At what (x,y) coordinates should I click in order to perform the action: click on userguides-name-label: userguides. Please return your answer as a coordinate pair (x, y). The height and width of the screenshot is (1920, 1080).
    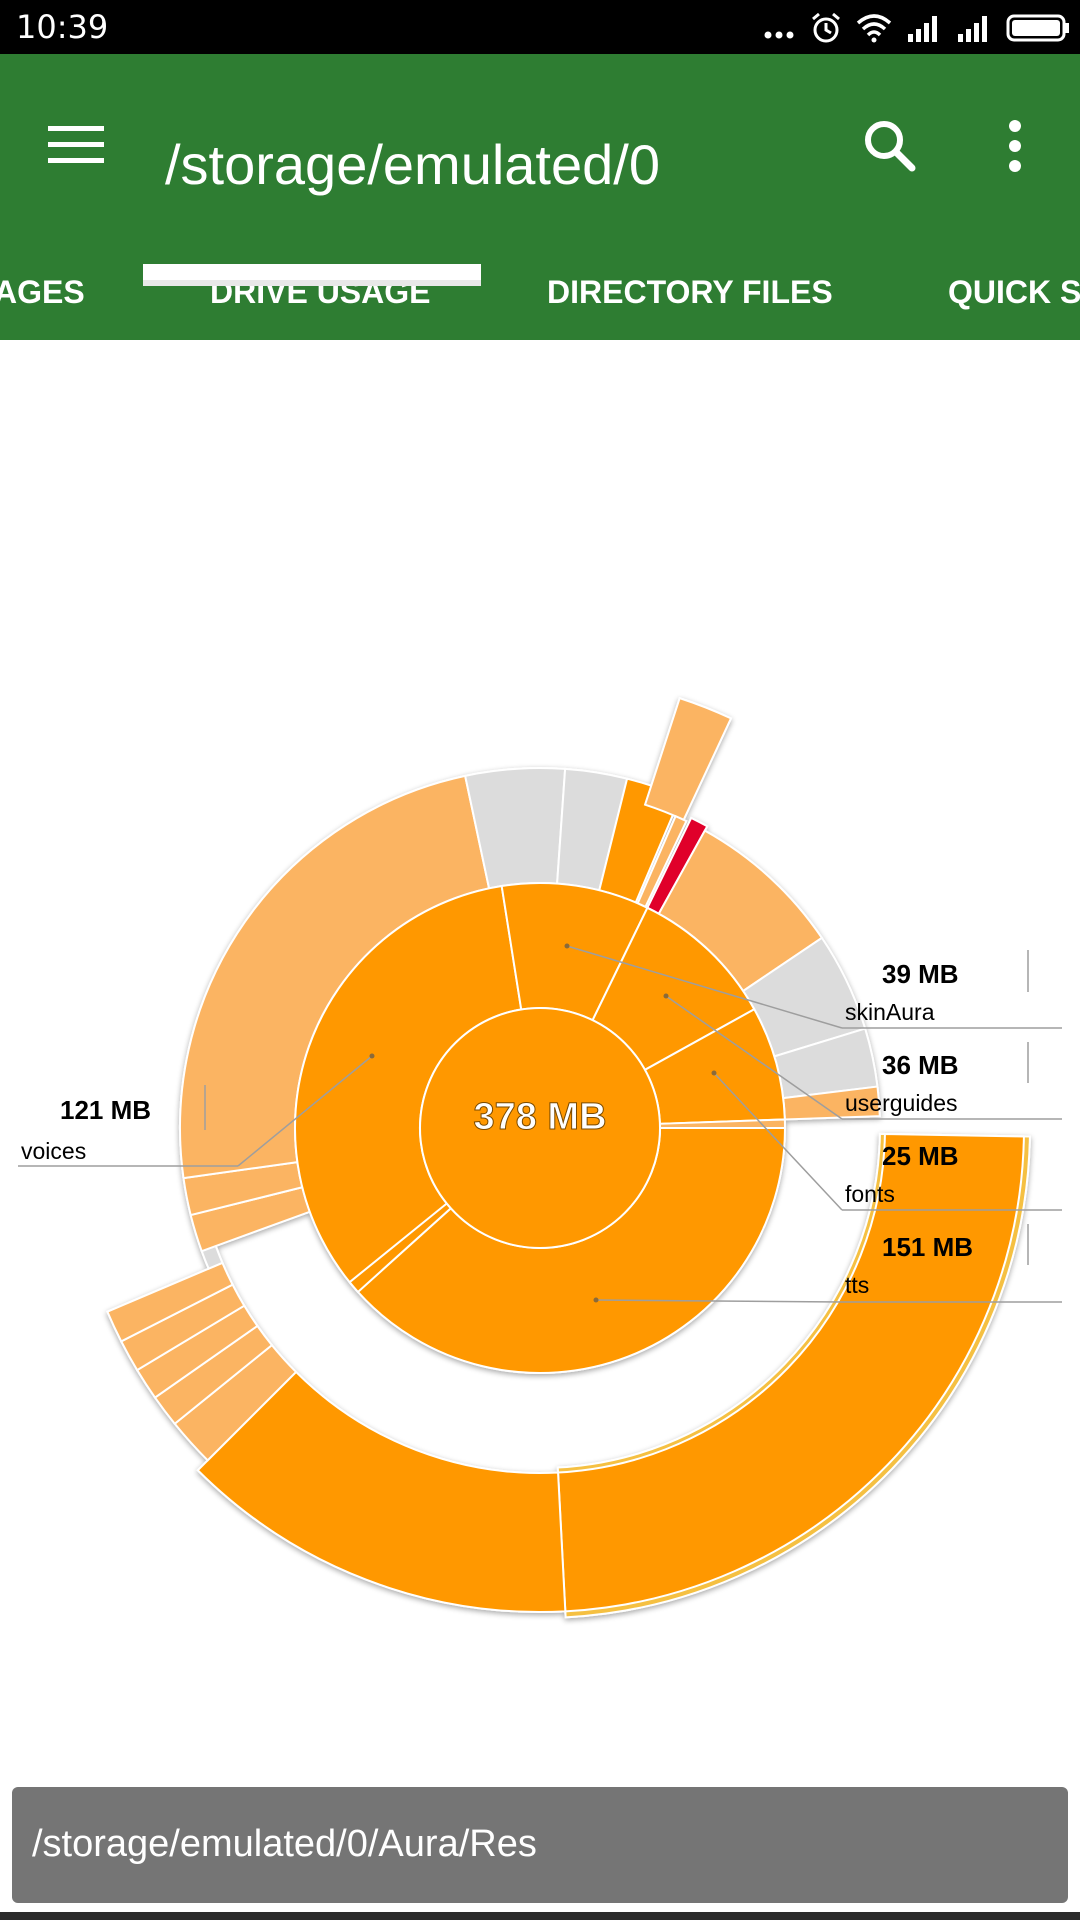
    Looking at the image, I should click on (901, 1103).